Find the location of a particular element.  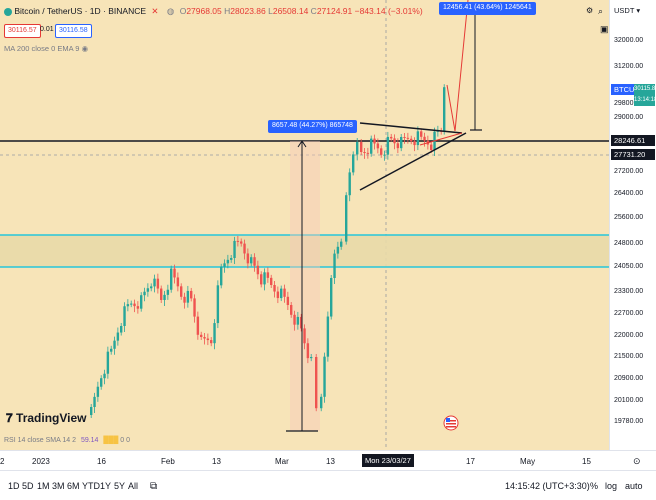

open-value: 27968.05 is located at coordinates (204, 11).